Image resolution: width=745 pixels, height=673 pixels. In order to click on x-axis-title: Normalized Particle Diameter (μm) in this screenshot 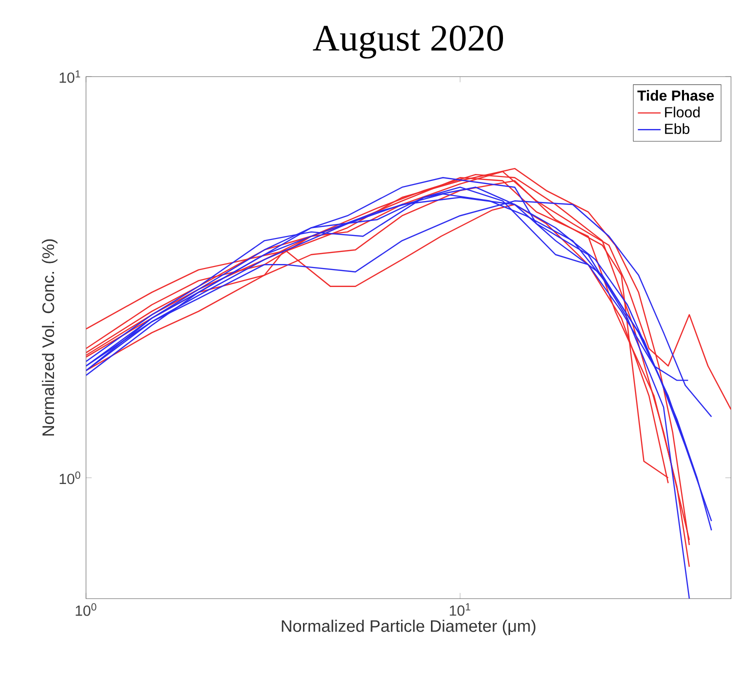, I will do `click(409, 628)`.